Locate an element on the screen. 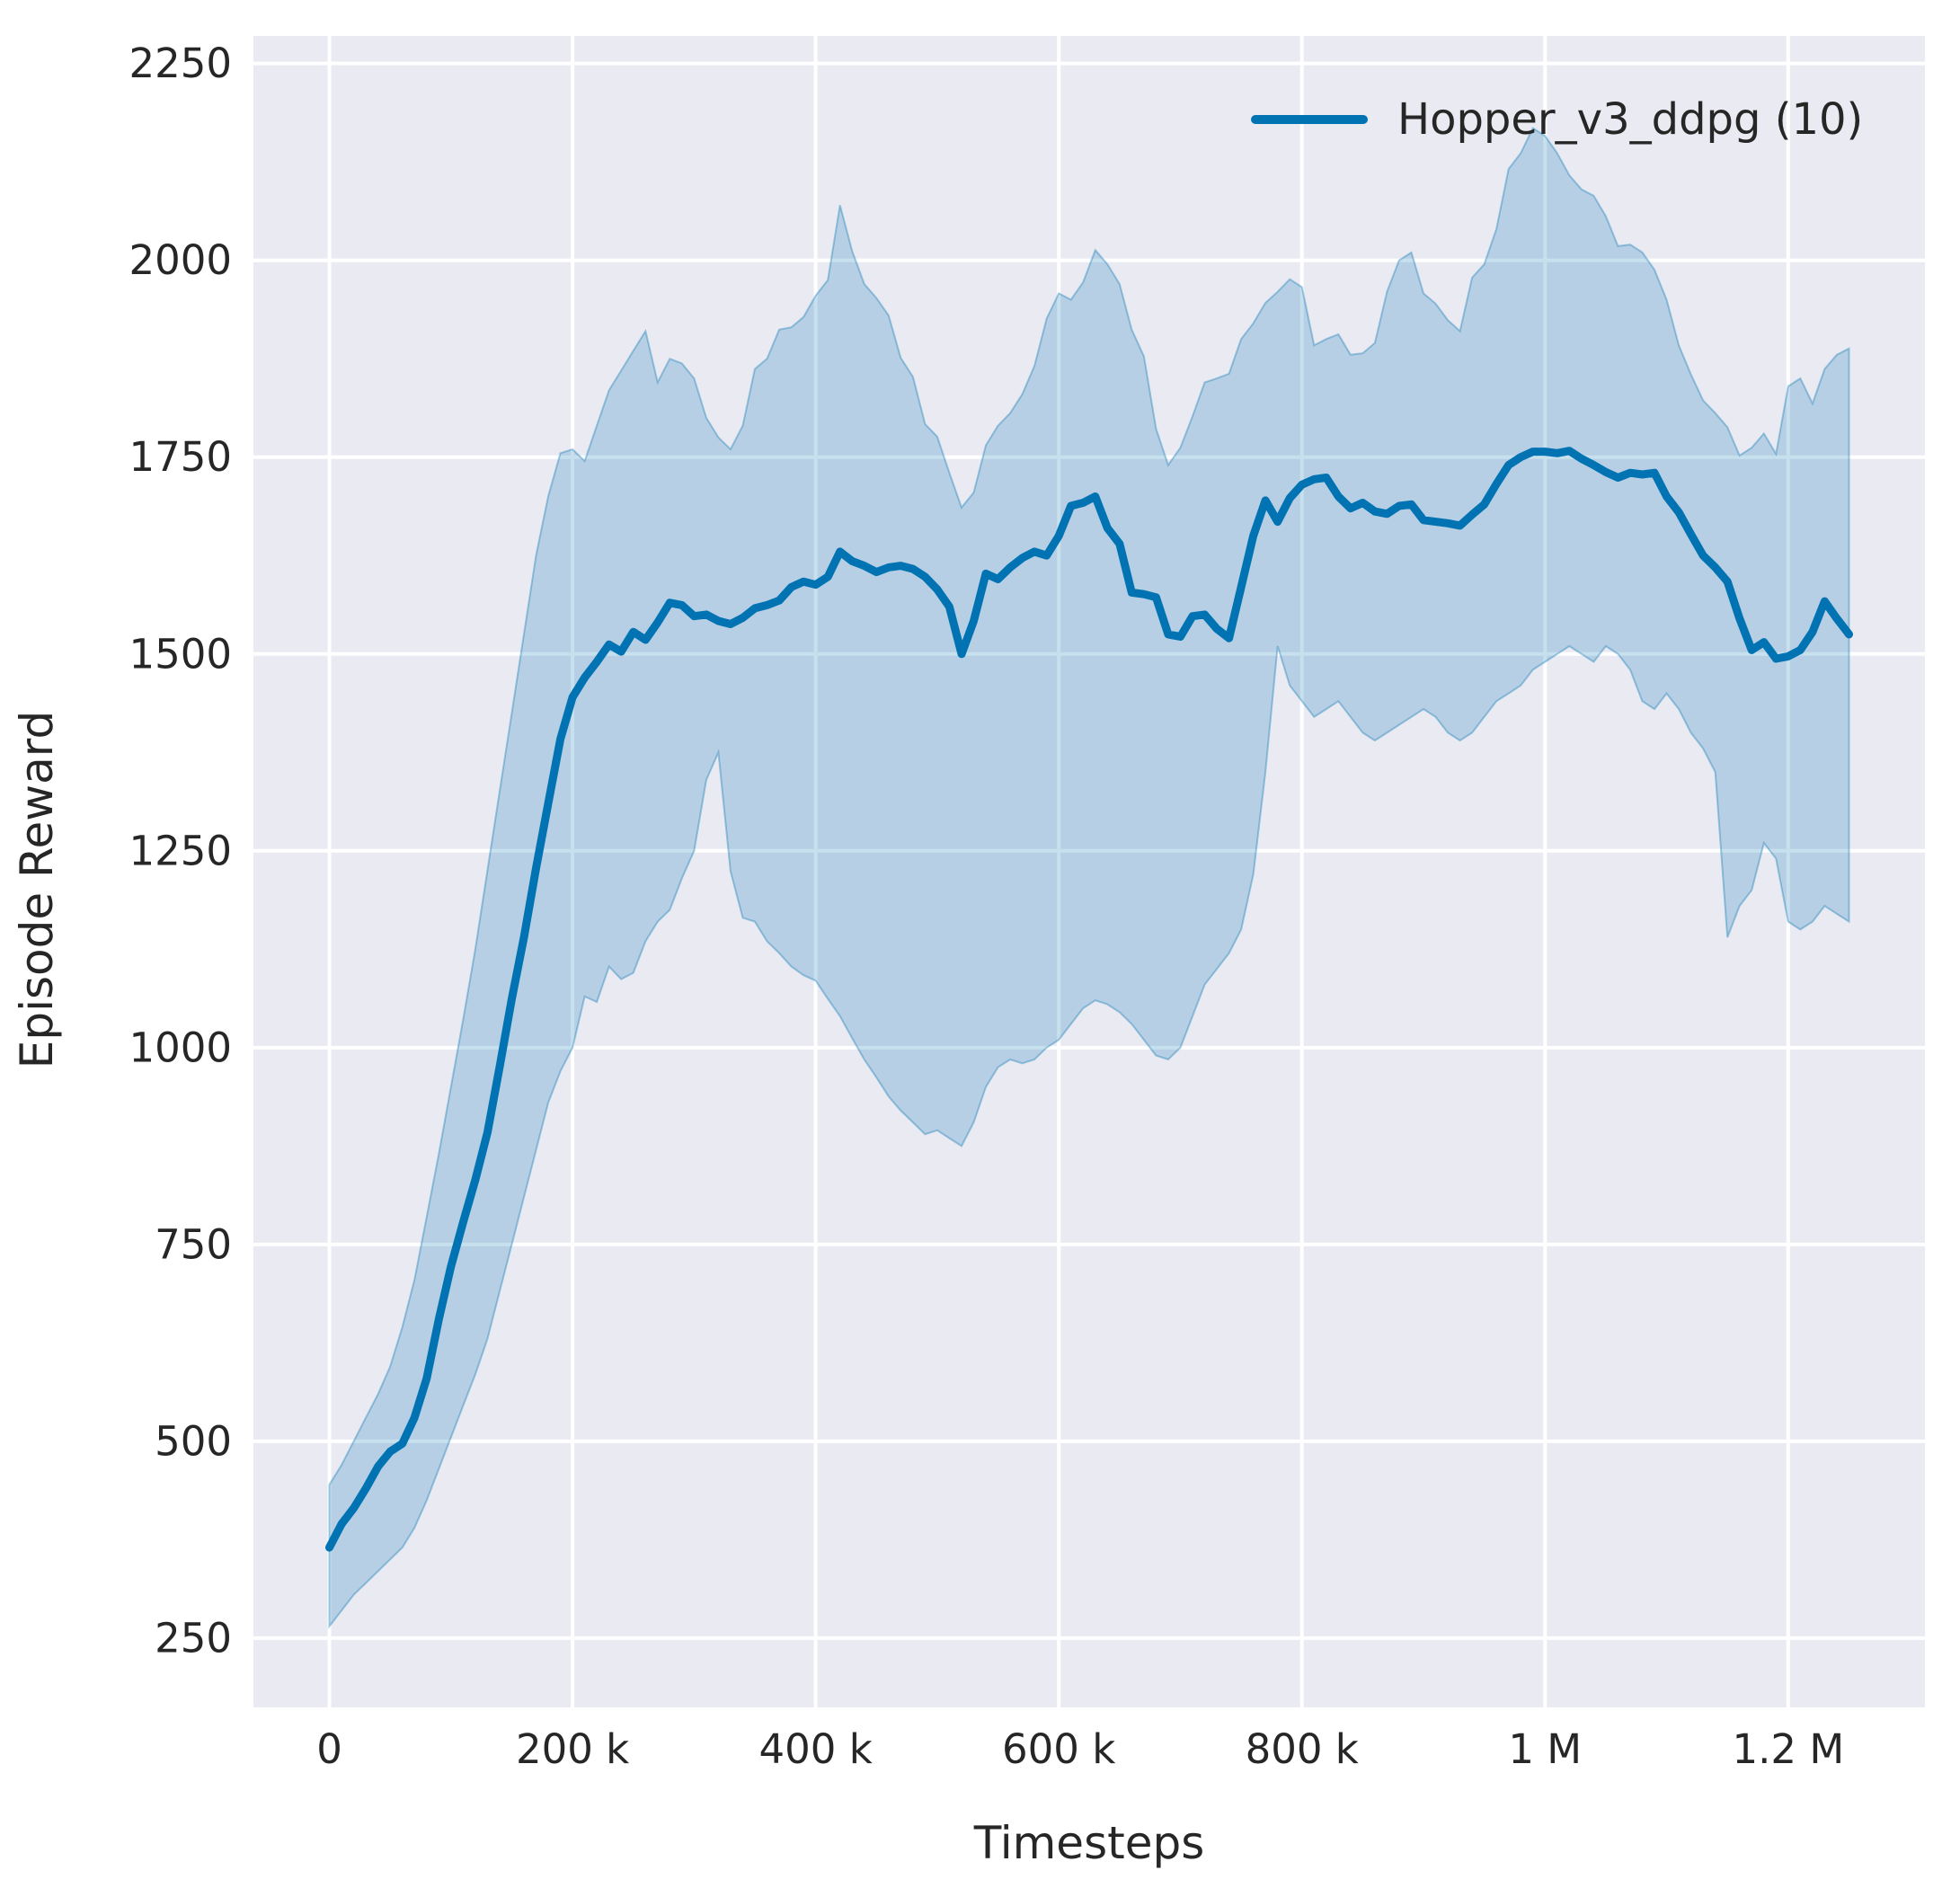 The width and height of the screenshot is (1960, 1897). legend-label: Hopper_v3_ddpg (10) is located at coordinates (1630, 120).